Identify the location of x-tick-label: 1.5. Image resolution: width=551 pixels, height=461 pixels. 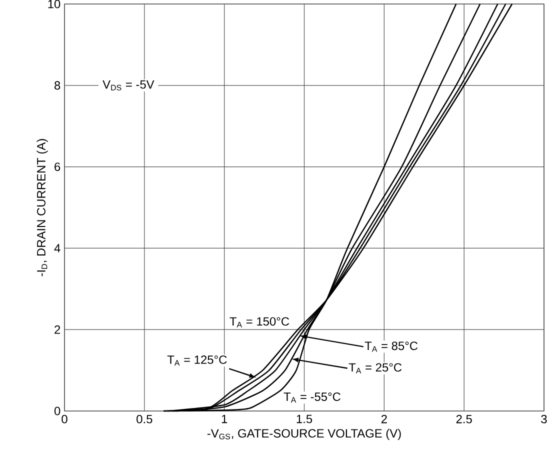
(304, 419).